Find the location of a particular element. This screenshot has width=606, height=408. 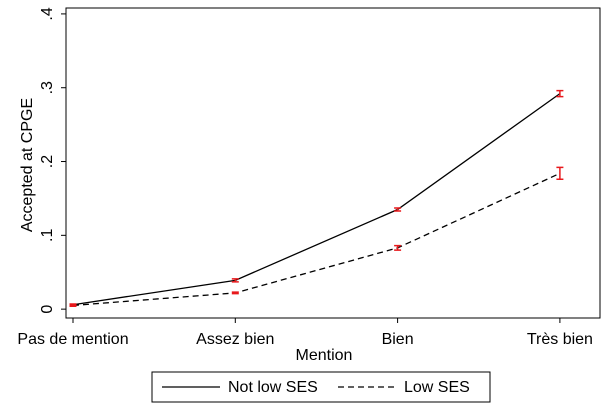

y-tick-label: .2 is located at coordinates (47, 161).